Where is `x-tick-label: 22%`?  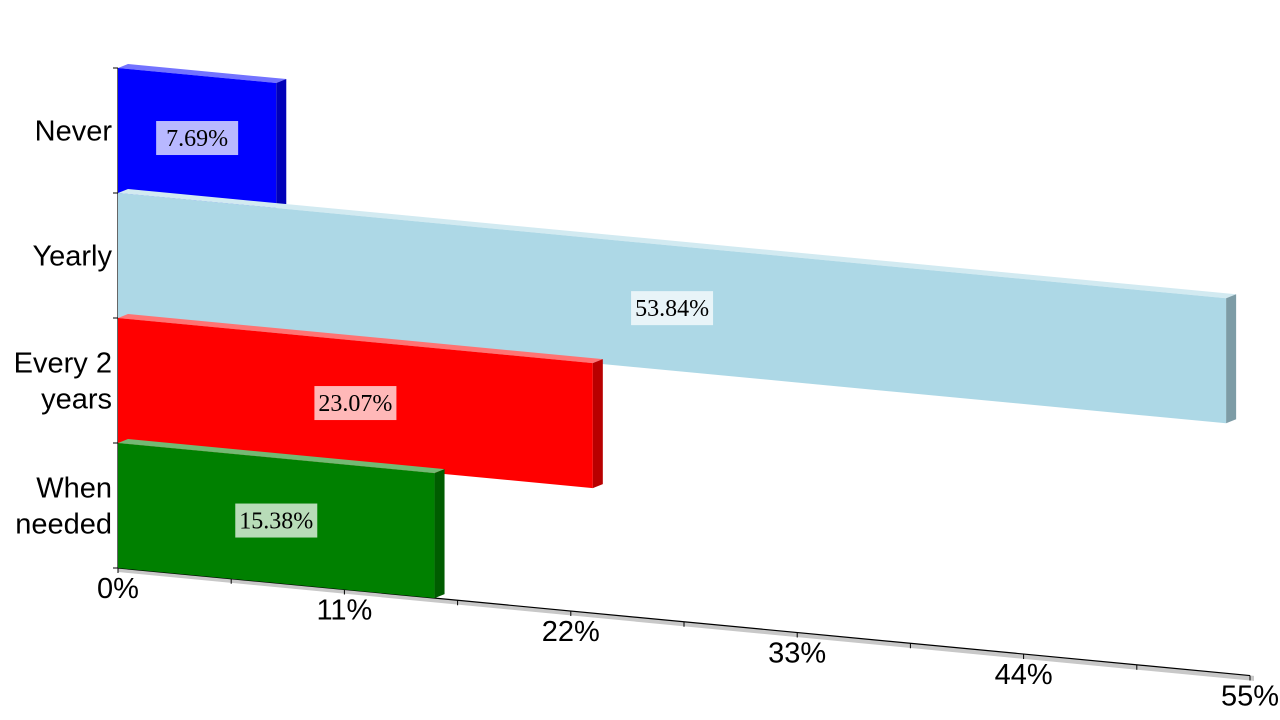
x-tick-label: 22% is located at coordinates (571, 632).